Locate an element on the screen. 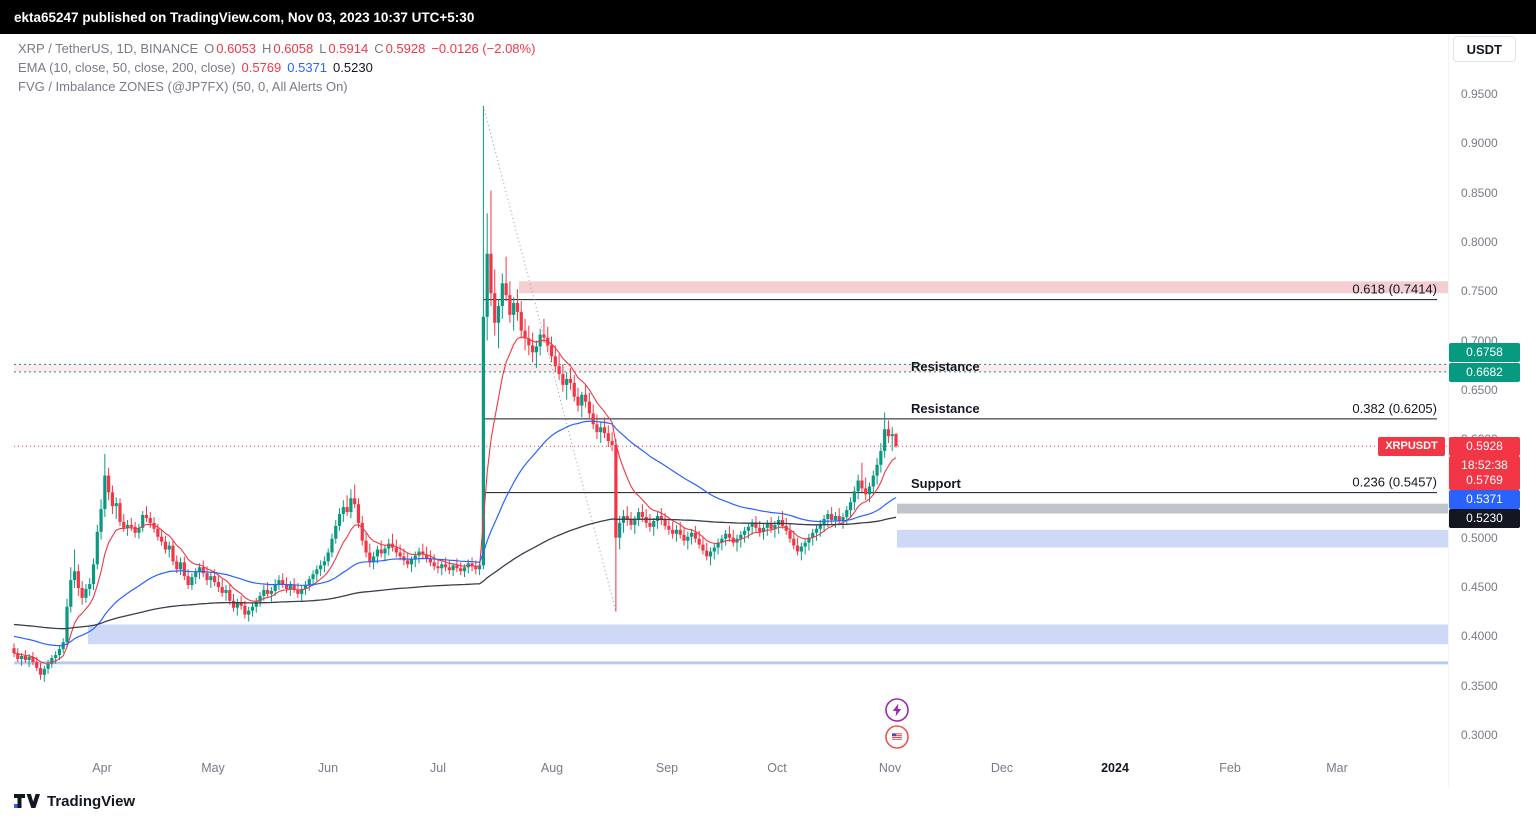 The image size is (1536, 822). time-axis: Apr May Jun Jul Aug Sep Oct Nov Dec 2024 Feb Mar is located at coordinates (724, 770).